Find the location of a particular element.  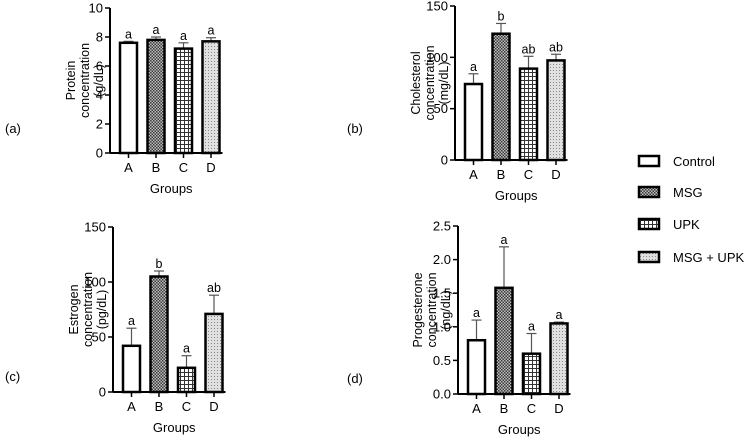

panel-label: (c) is located at coordinates (12, 376).